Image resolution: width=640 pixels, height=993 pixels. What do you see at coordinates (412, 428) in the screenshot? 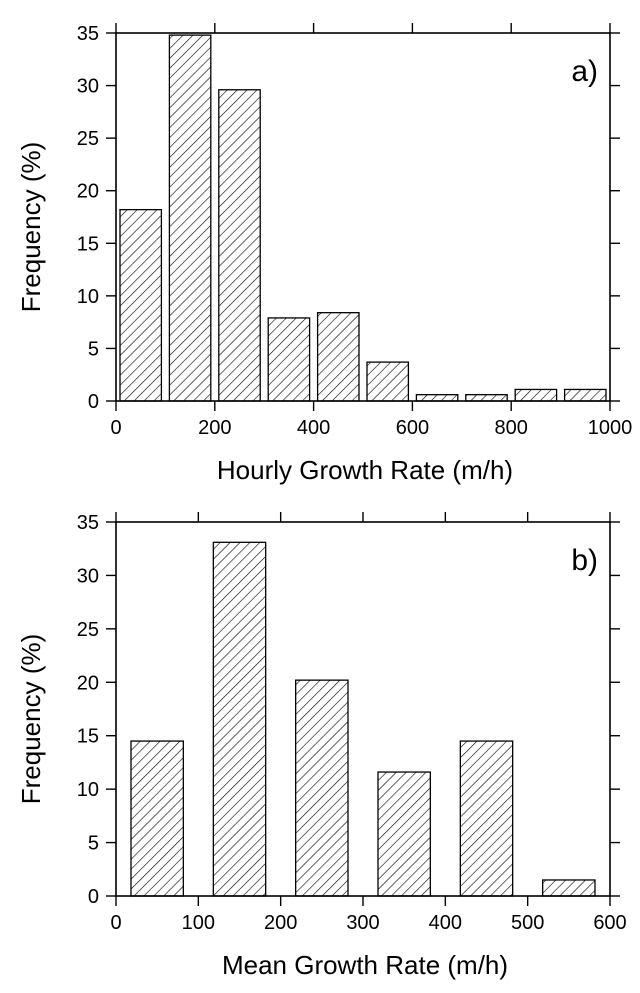
I see `panel-a-x-tick-label: 600` at bounding box center [412, 428].